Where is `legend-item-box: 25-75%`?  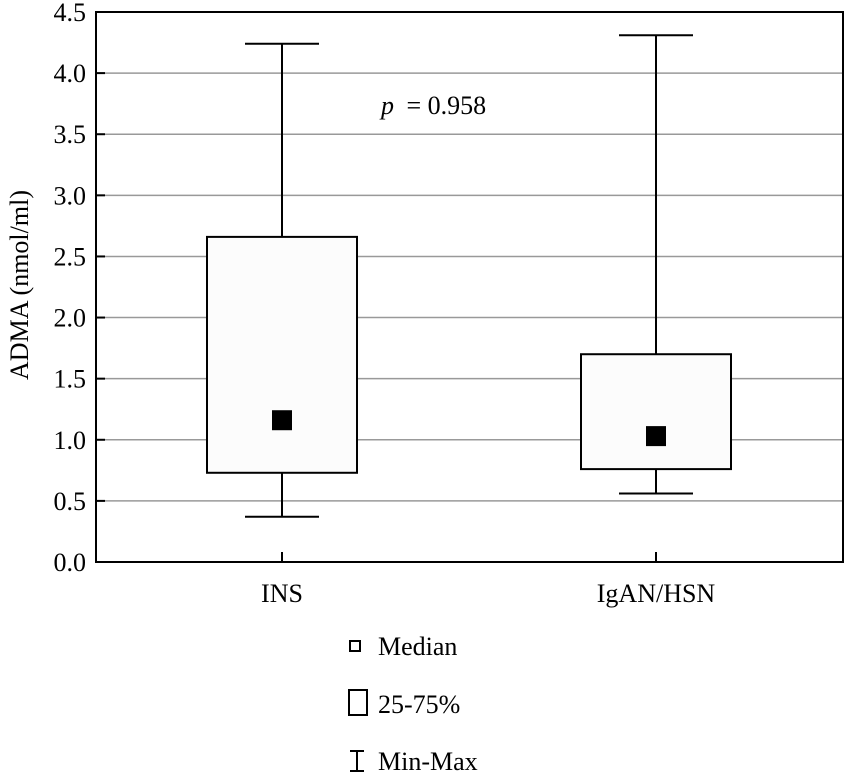
legend-item-box: 25-75% is located at coordinates (404, 704).